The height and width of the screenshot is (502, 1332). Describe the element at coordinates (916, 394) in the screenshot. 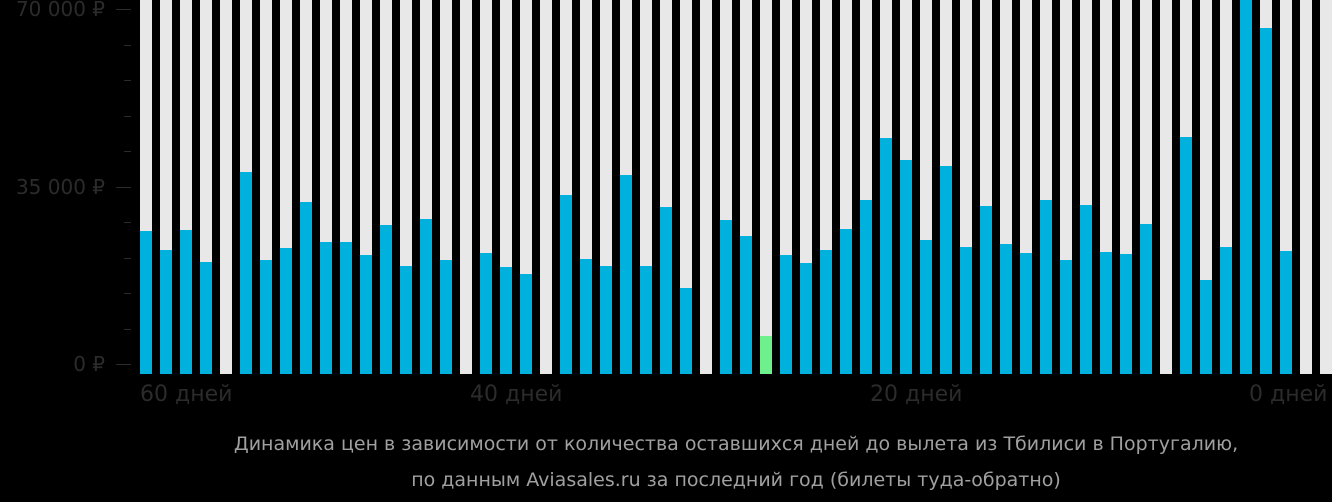

I see `x-axis-label-20: 20 дней` at that location.